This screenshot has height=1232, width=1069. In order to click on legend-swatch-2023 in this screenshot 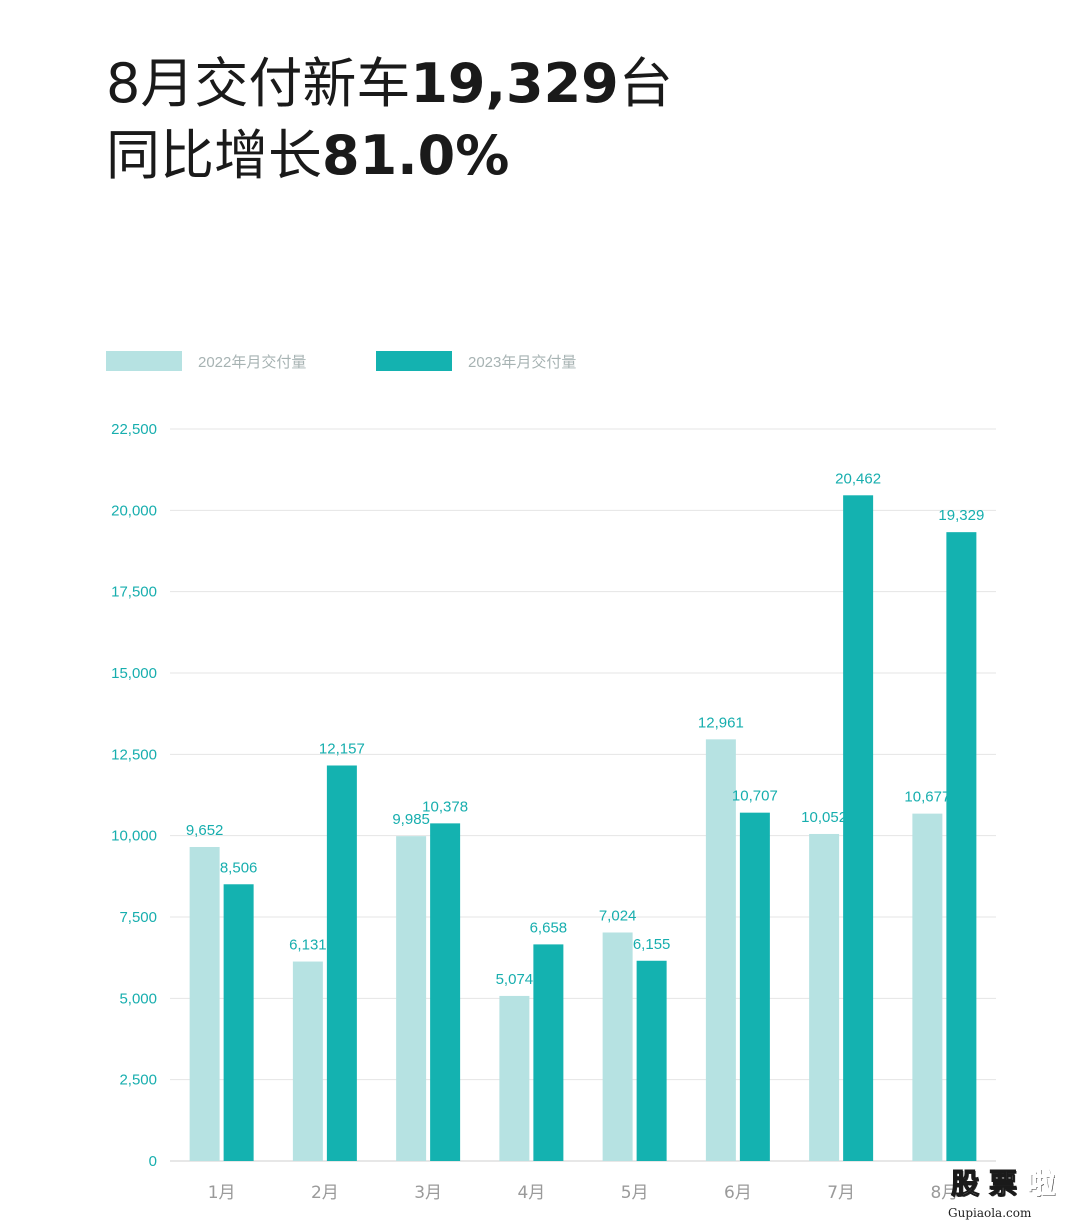, I will do `click(414, 361)`.